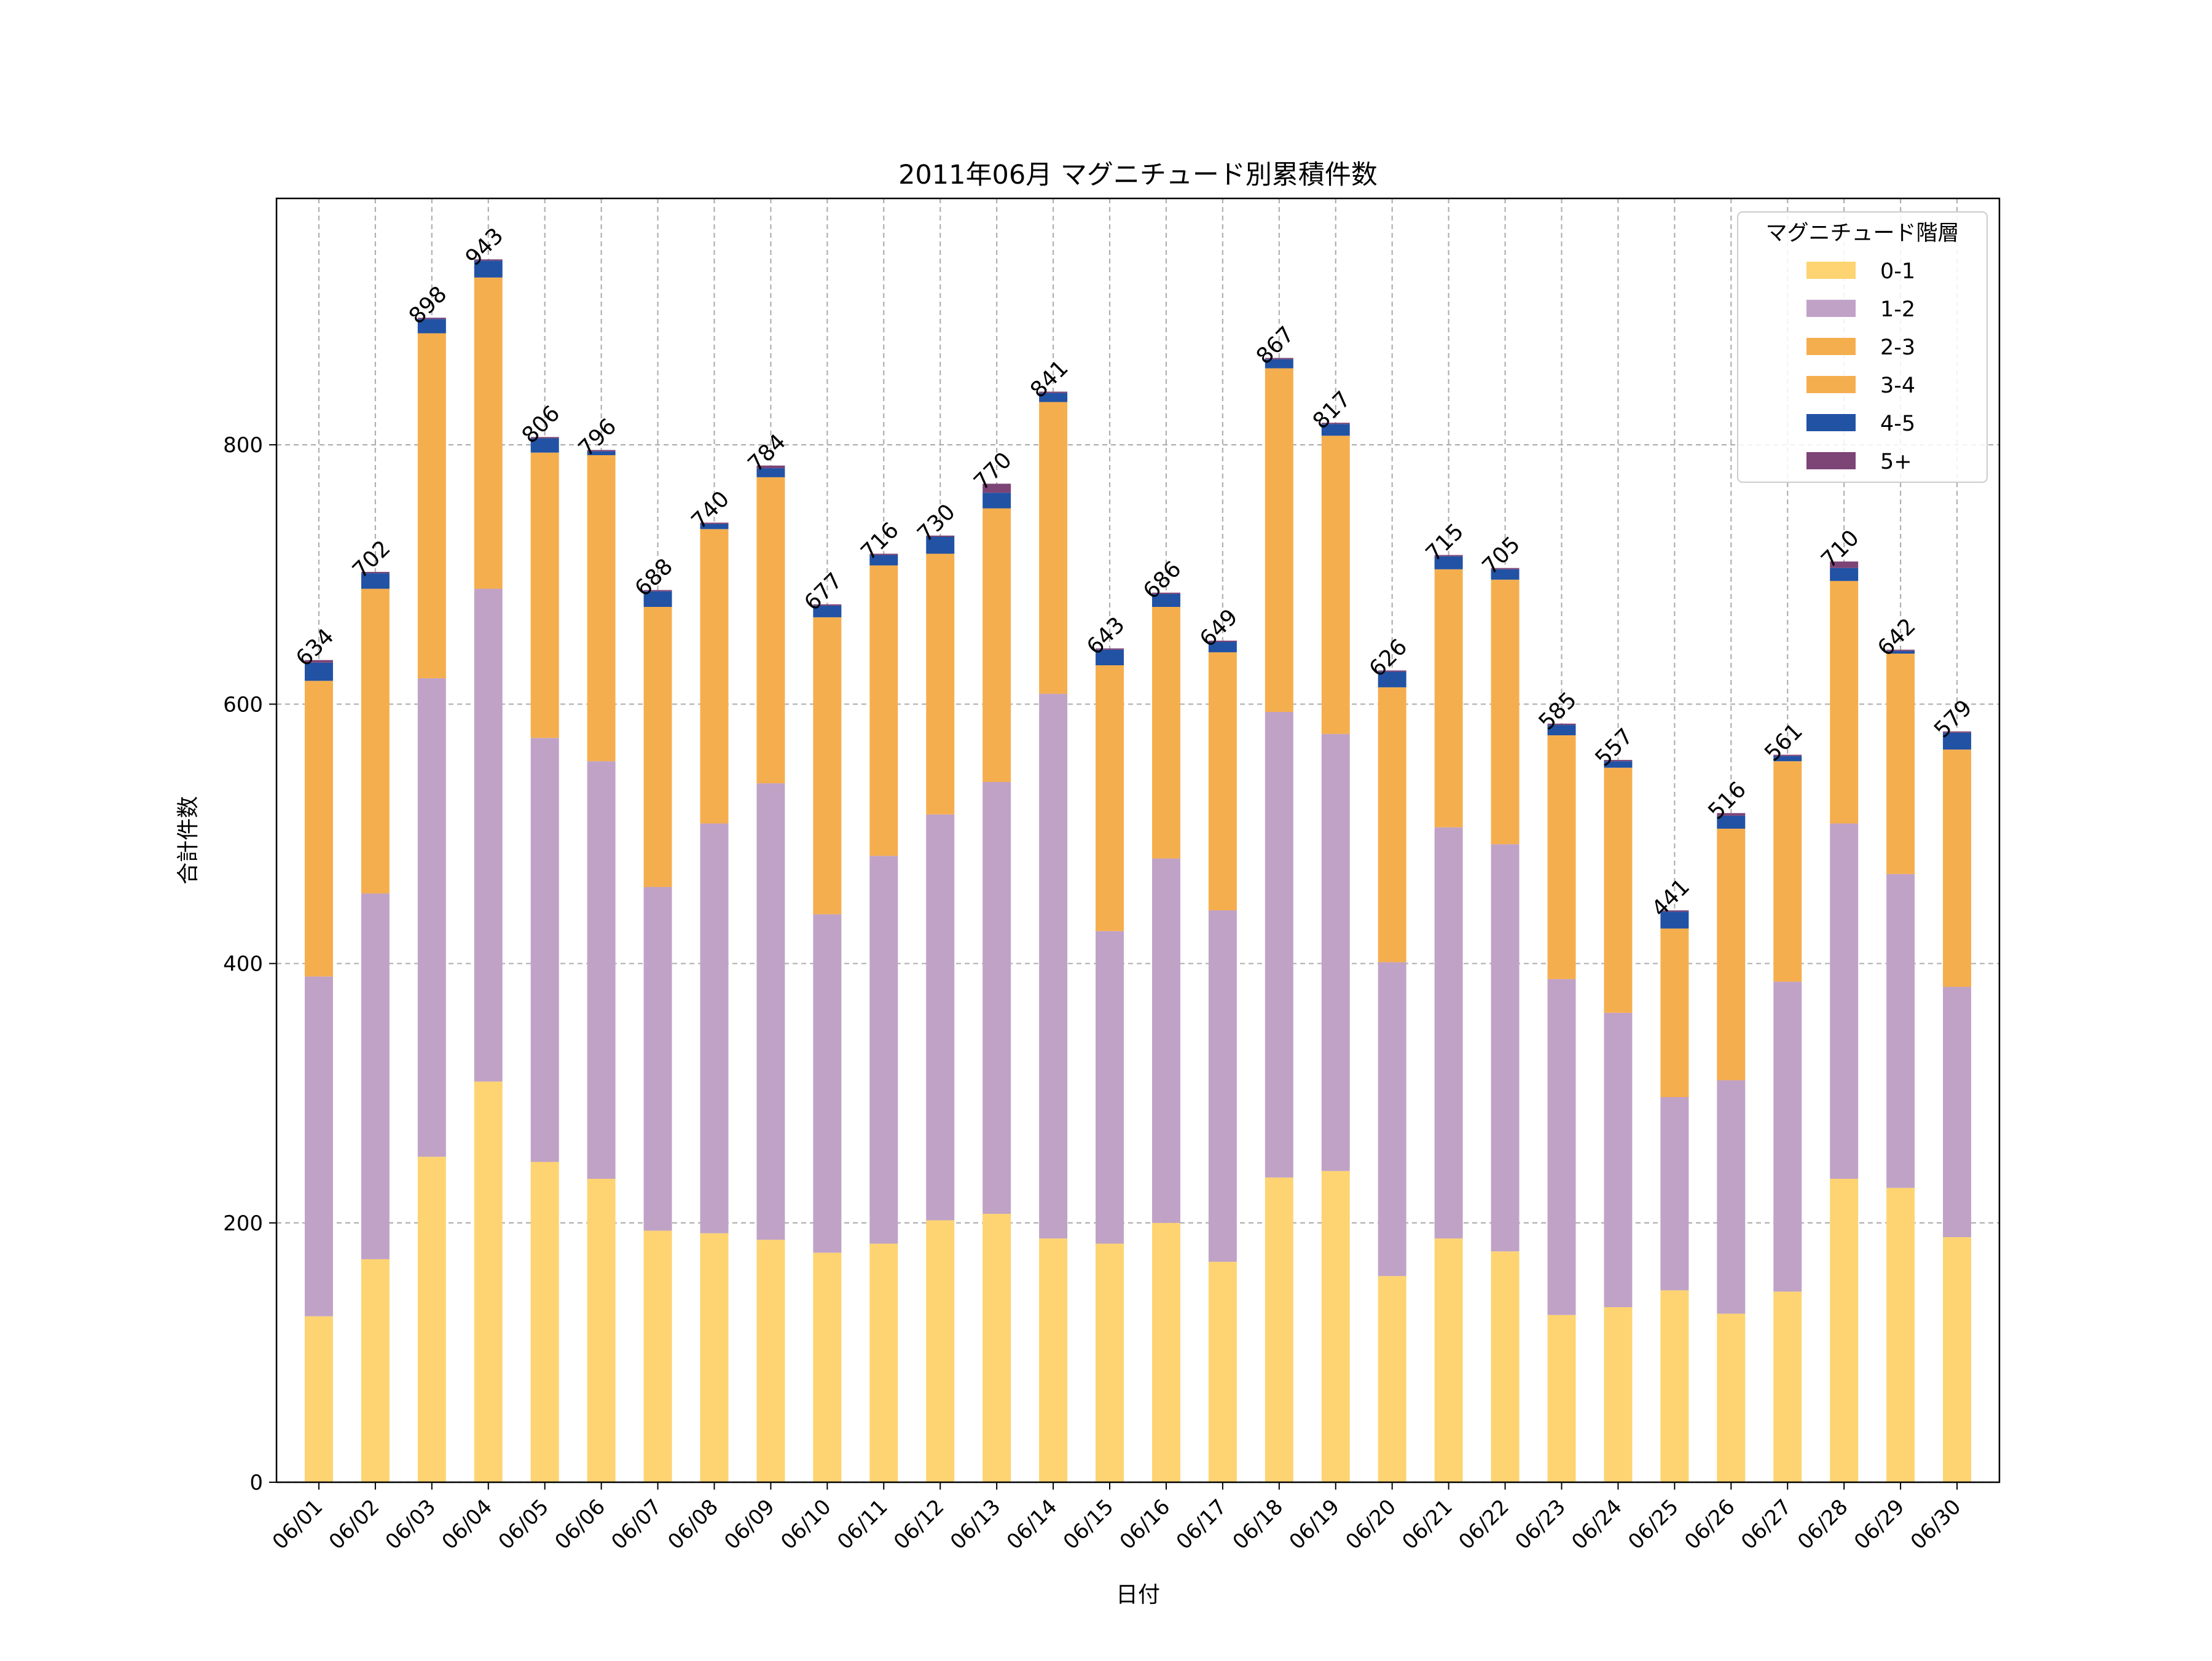 The height and width of the screenshot is (1661, 2212). Describe the element at coordinates (243, 964) in the screenshot. I see `y-tick-label: 400` at that location.